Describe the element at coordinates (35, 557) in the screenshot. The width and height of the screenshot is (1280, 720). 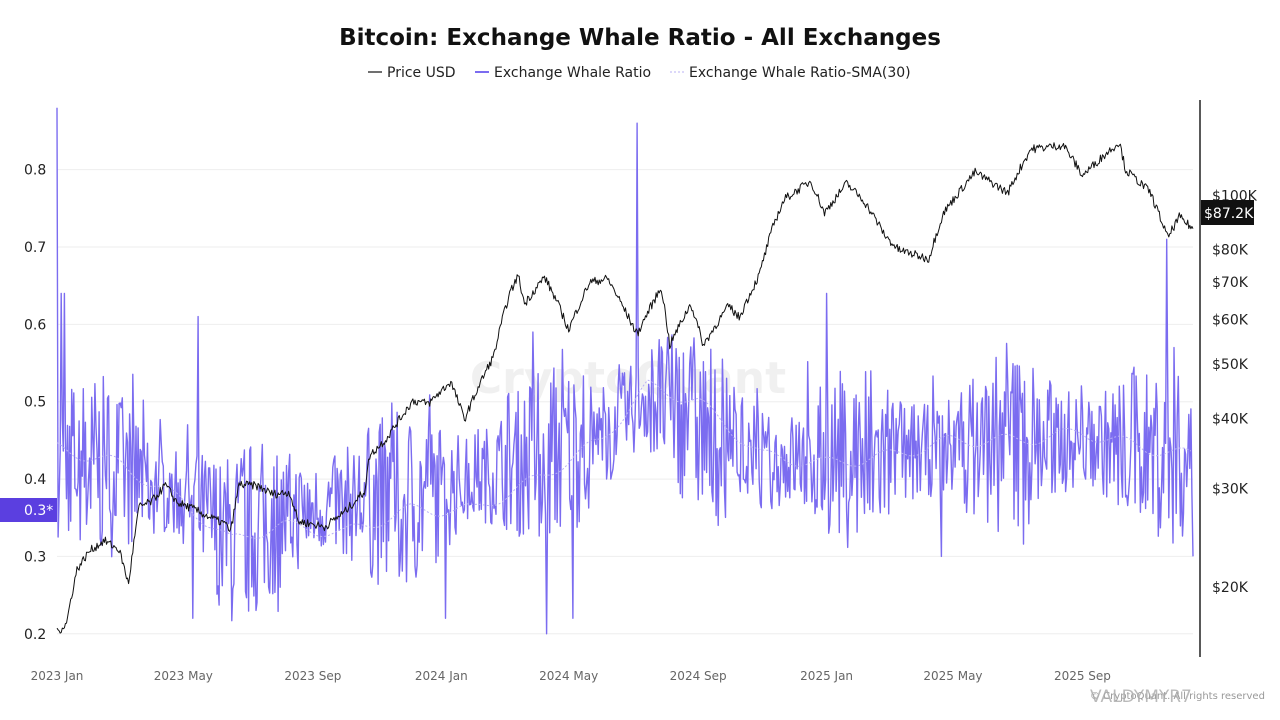
I see `y-left-tick-label: 0.3` at that location.